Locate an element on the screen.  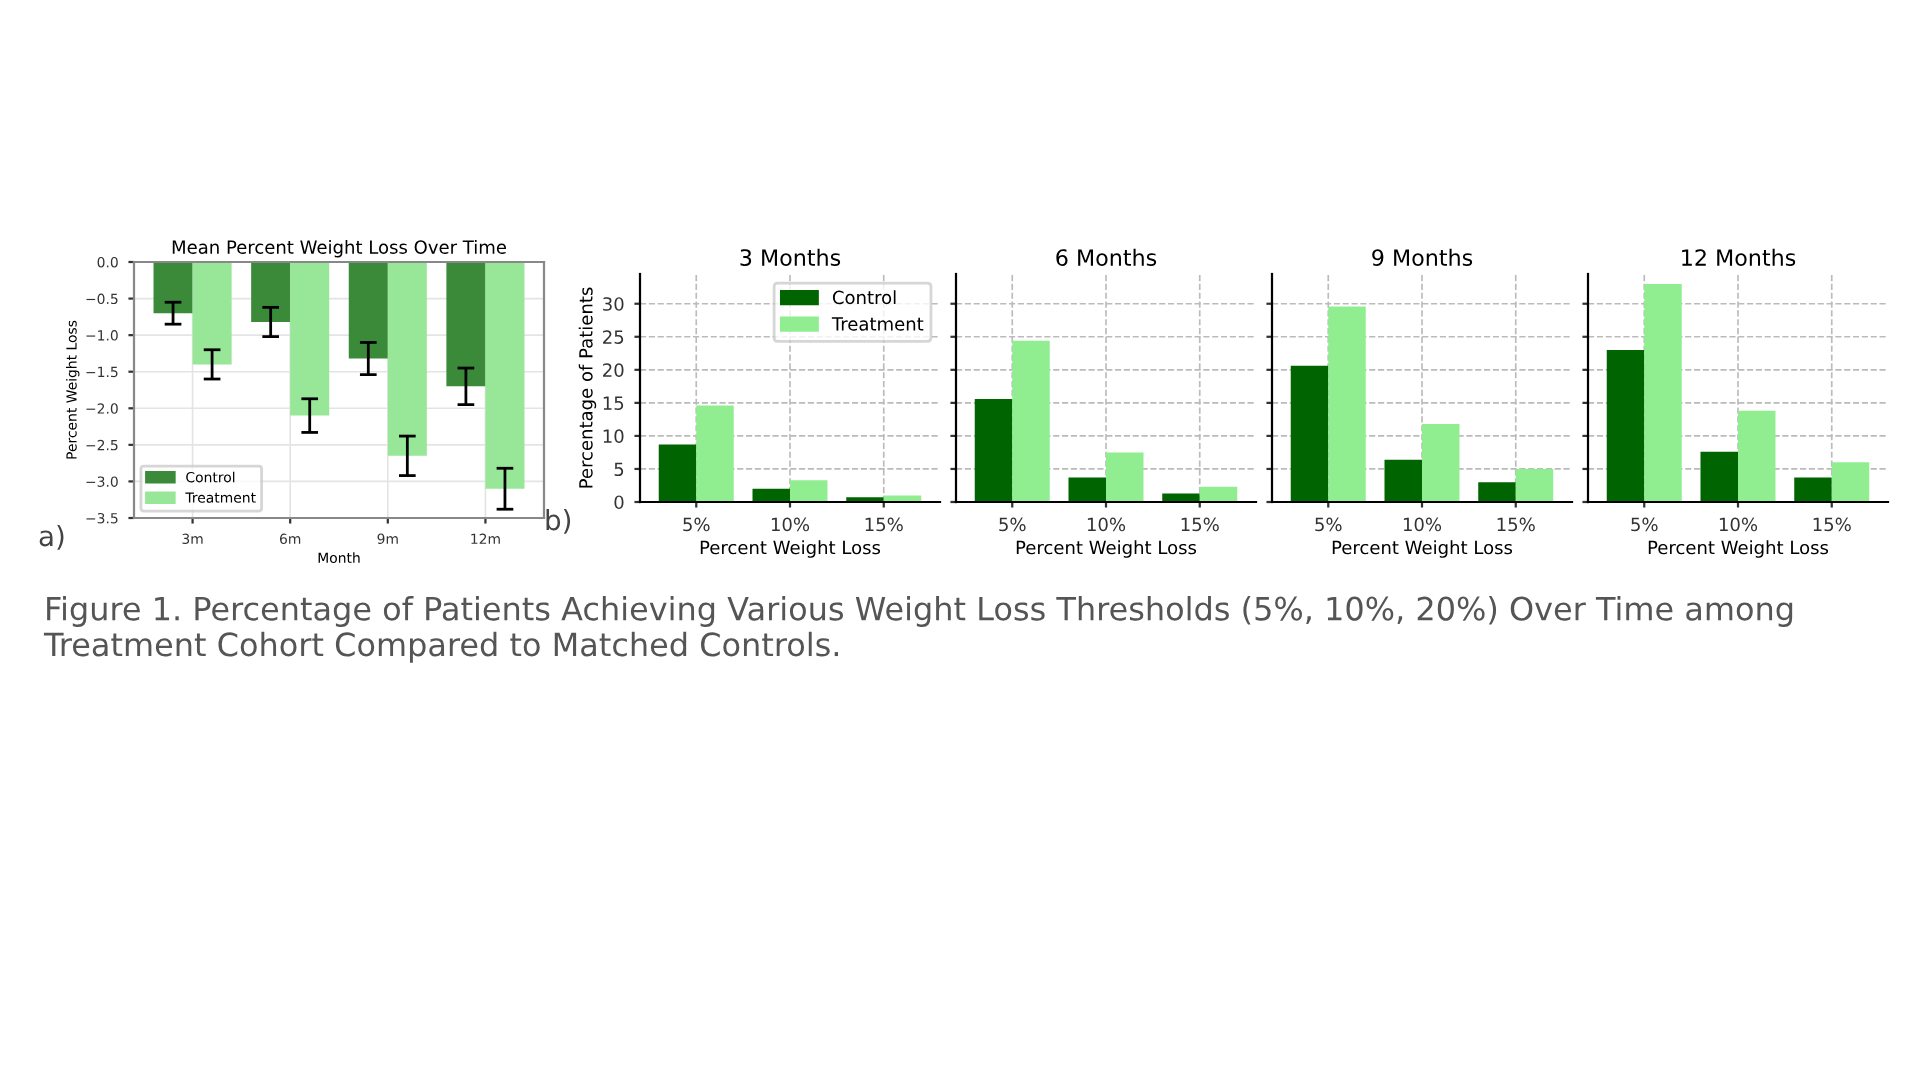
y-axis-title: Percentage of Patients is located at coordinates (587, 387).